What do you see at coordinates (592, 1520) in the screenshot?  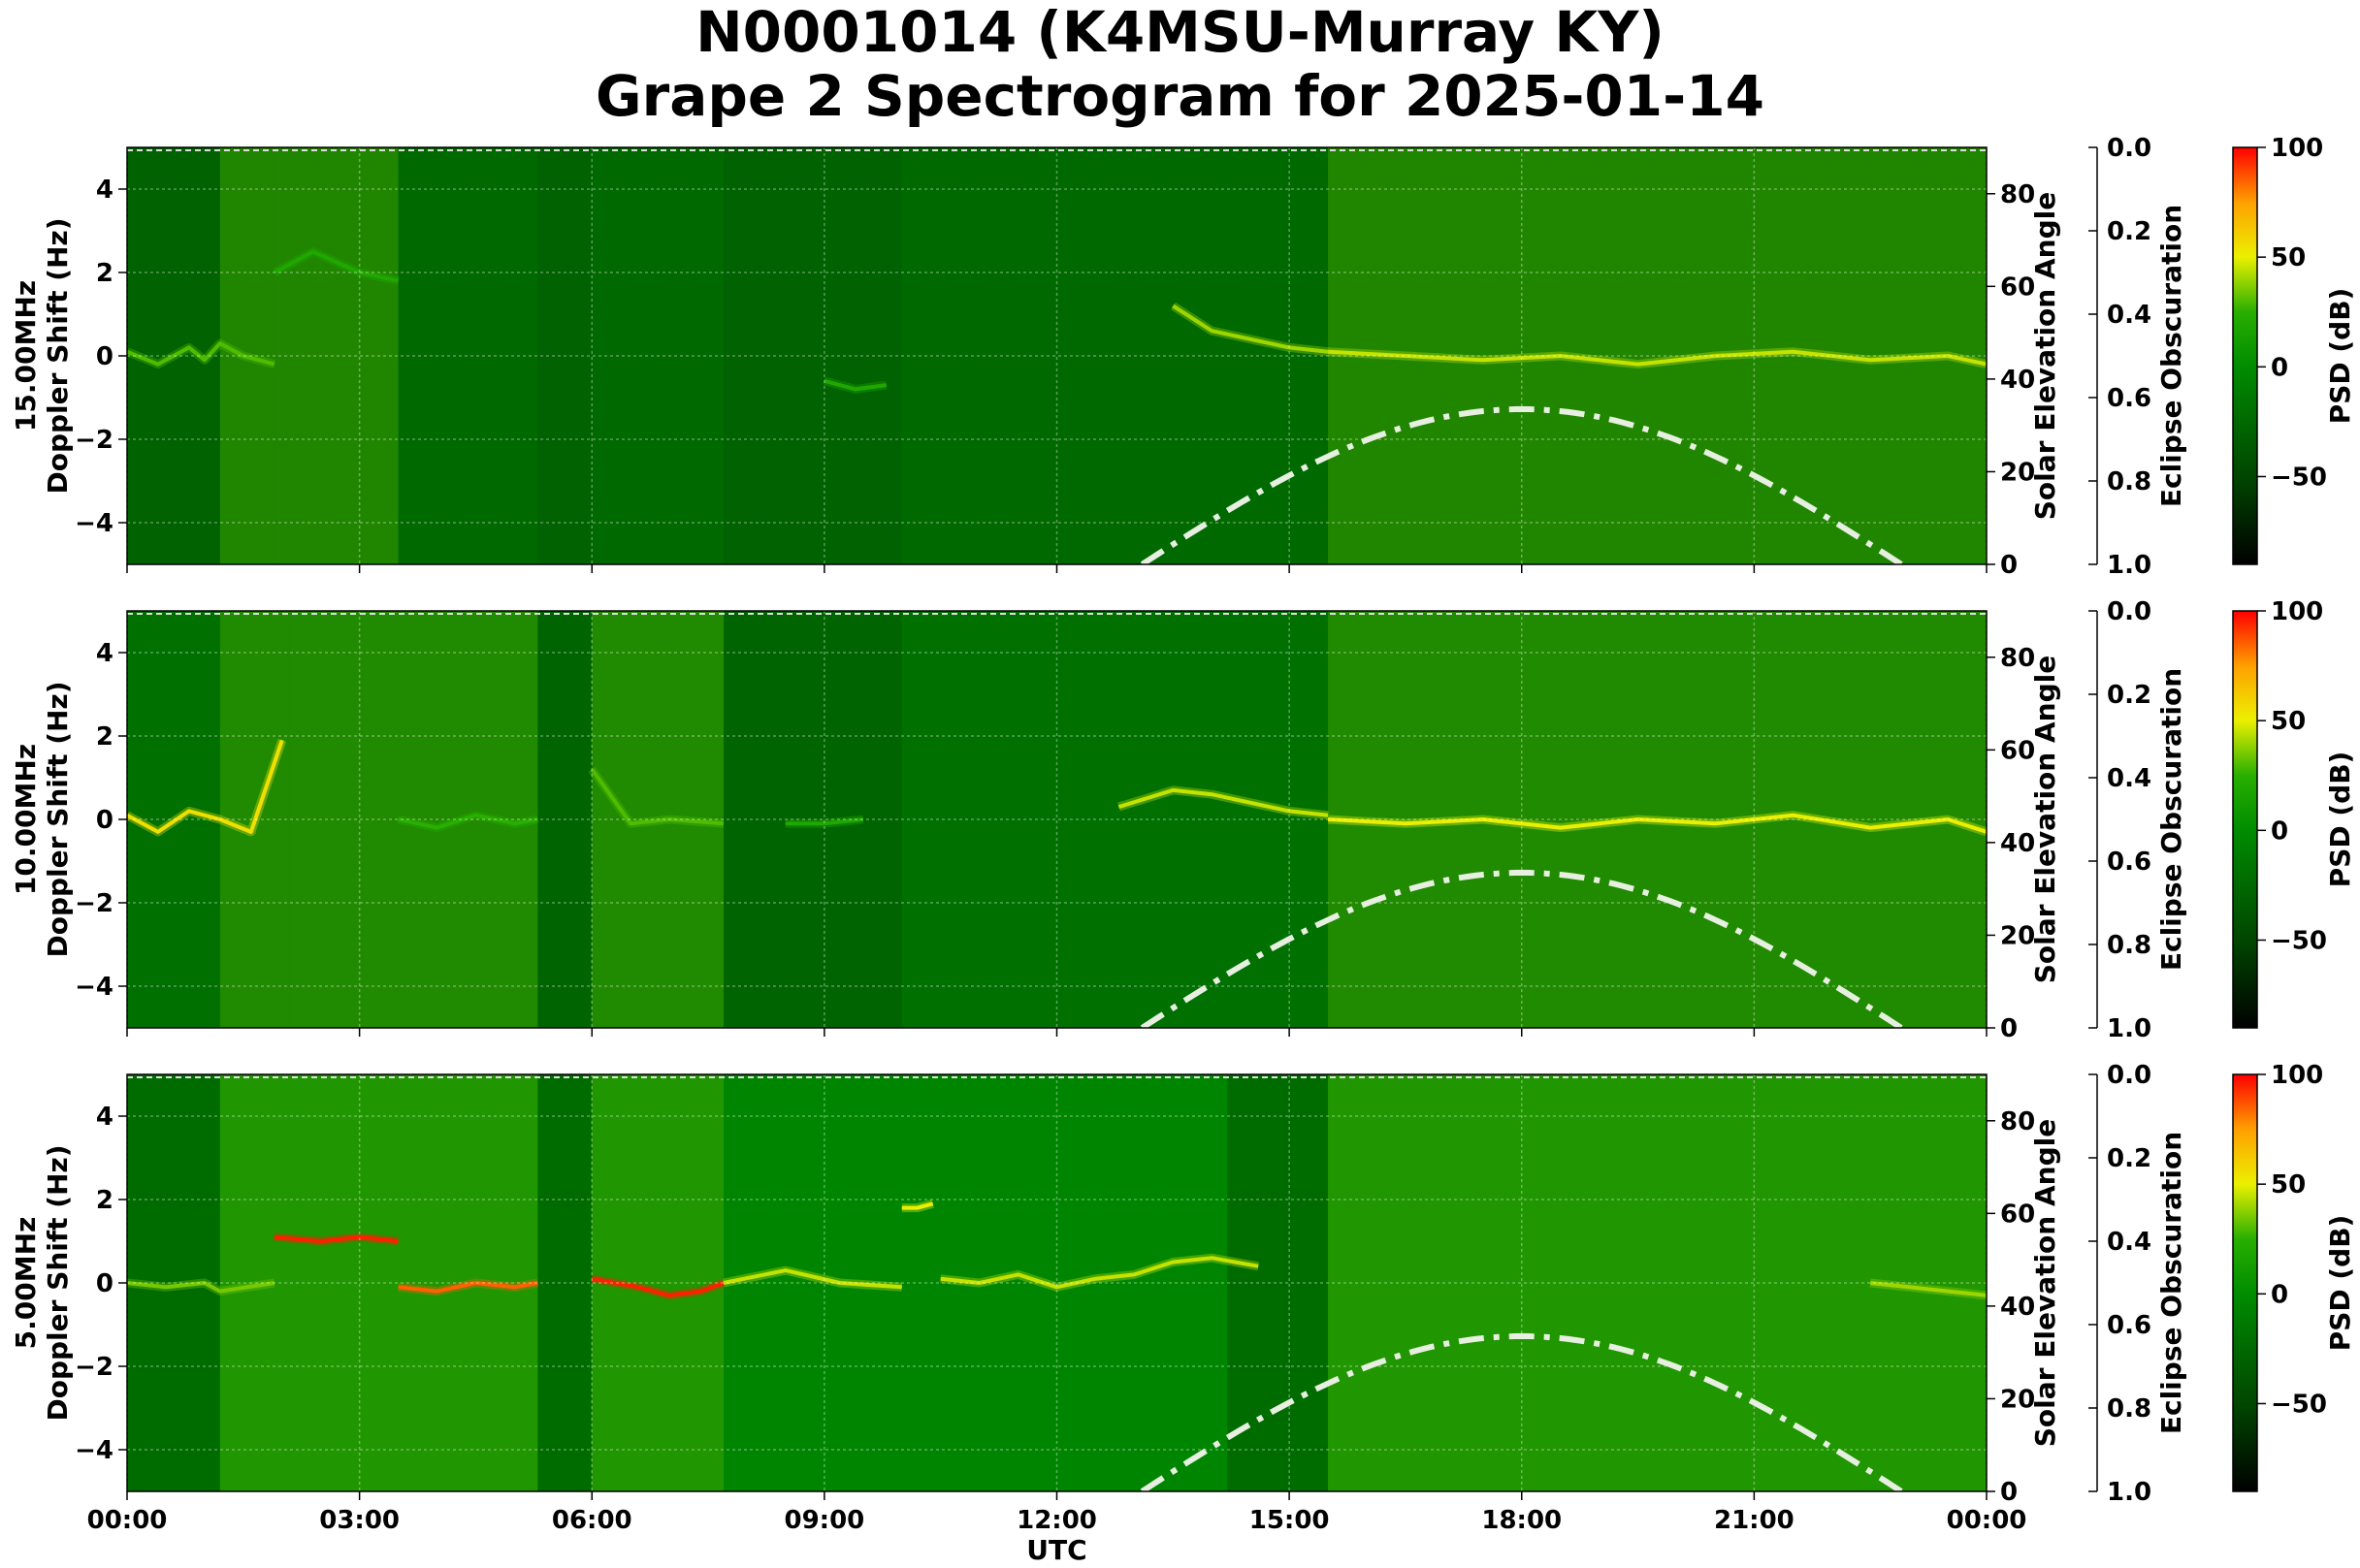 I see `x-tick-label: 06:00` at bounding box center [592, 1520].